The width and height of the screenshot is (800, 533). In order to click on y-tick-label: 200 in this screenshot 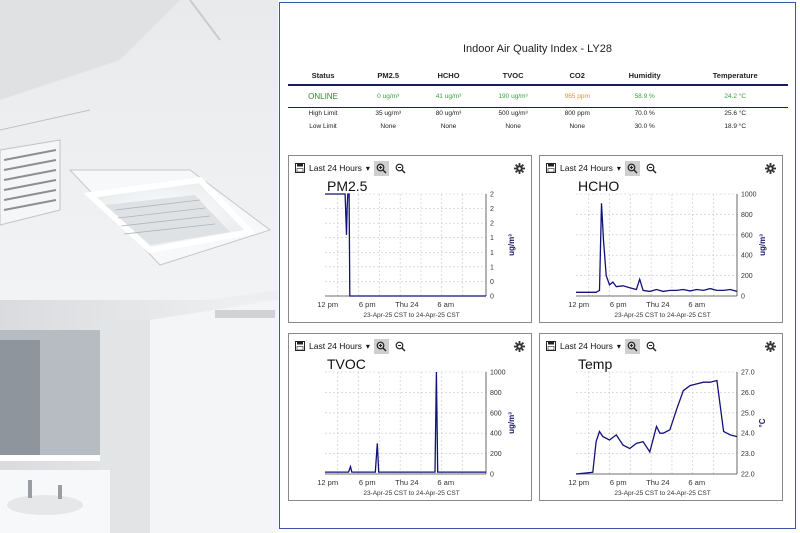, I will do `click(747, 276)`.